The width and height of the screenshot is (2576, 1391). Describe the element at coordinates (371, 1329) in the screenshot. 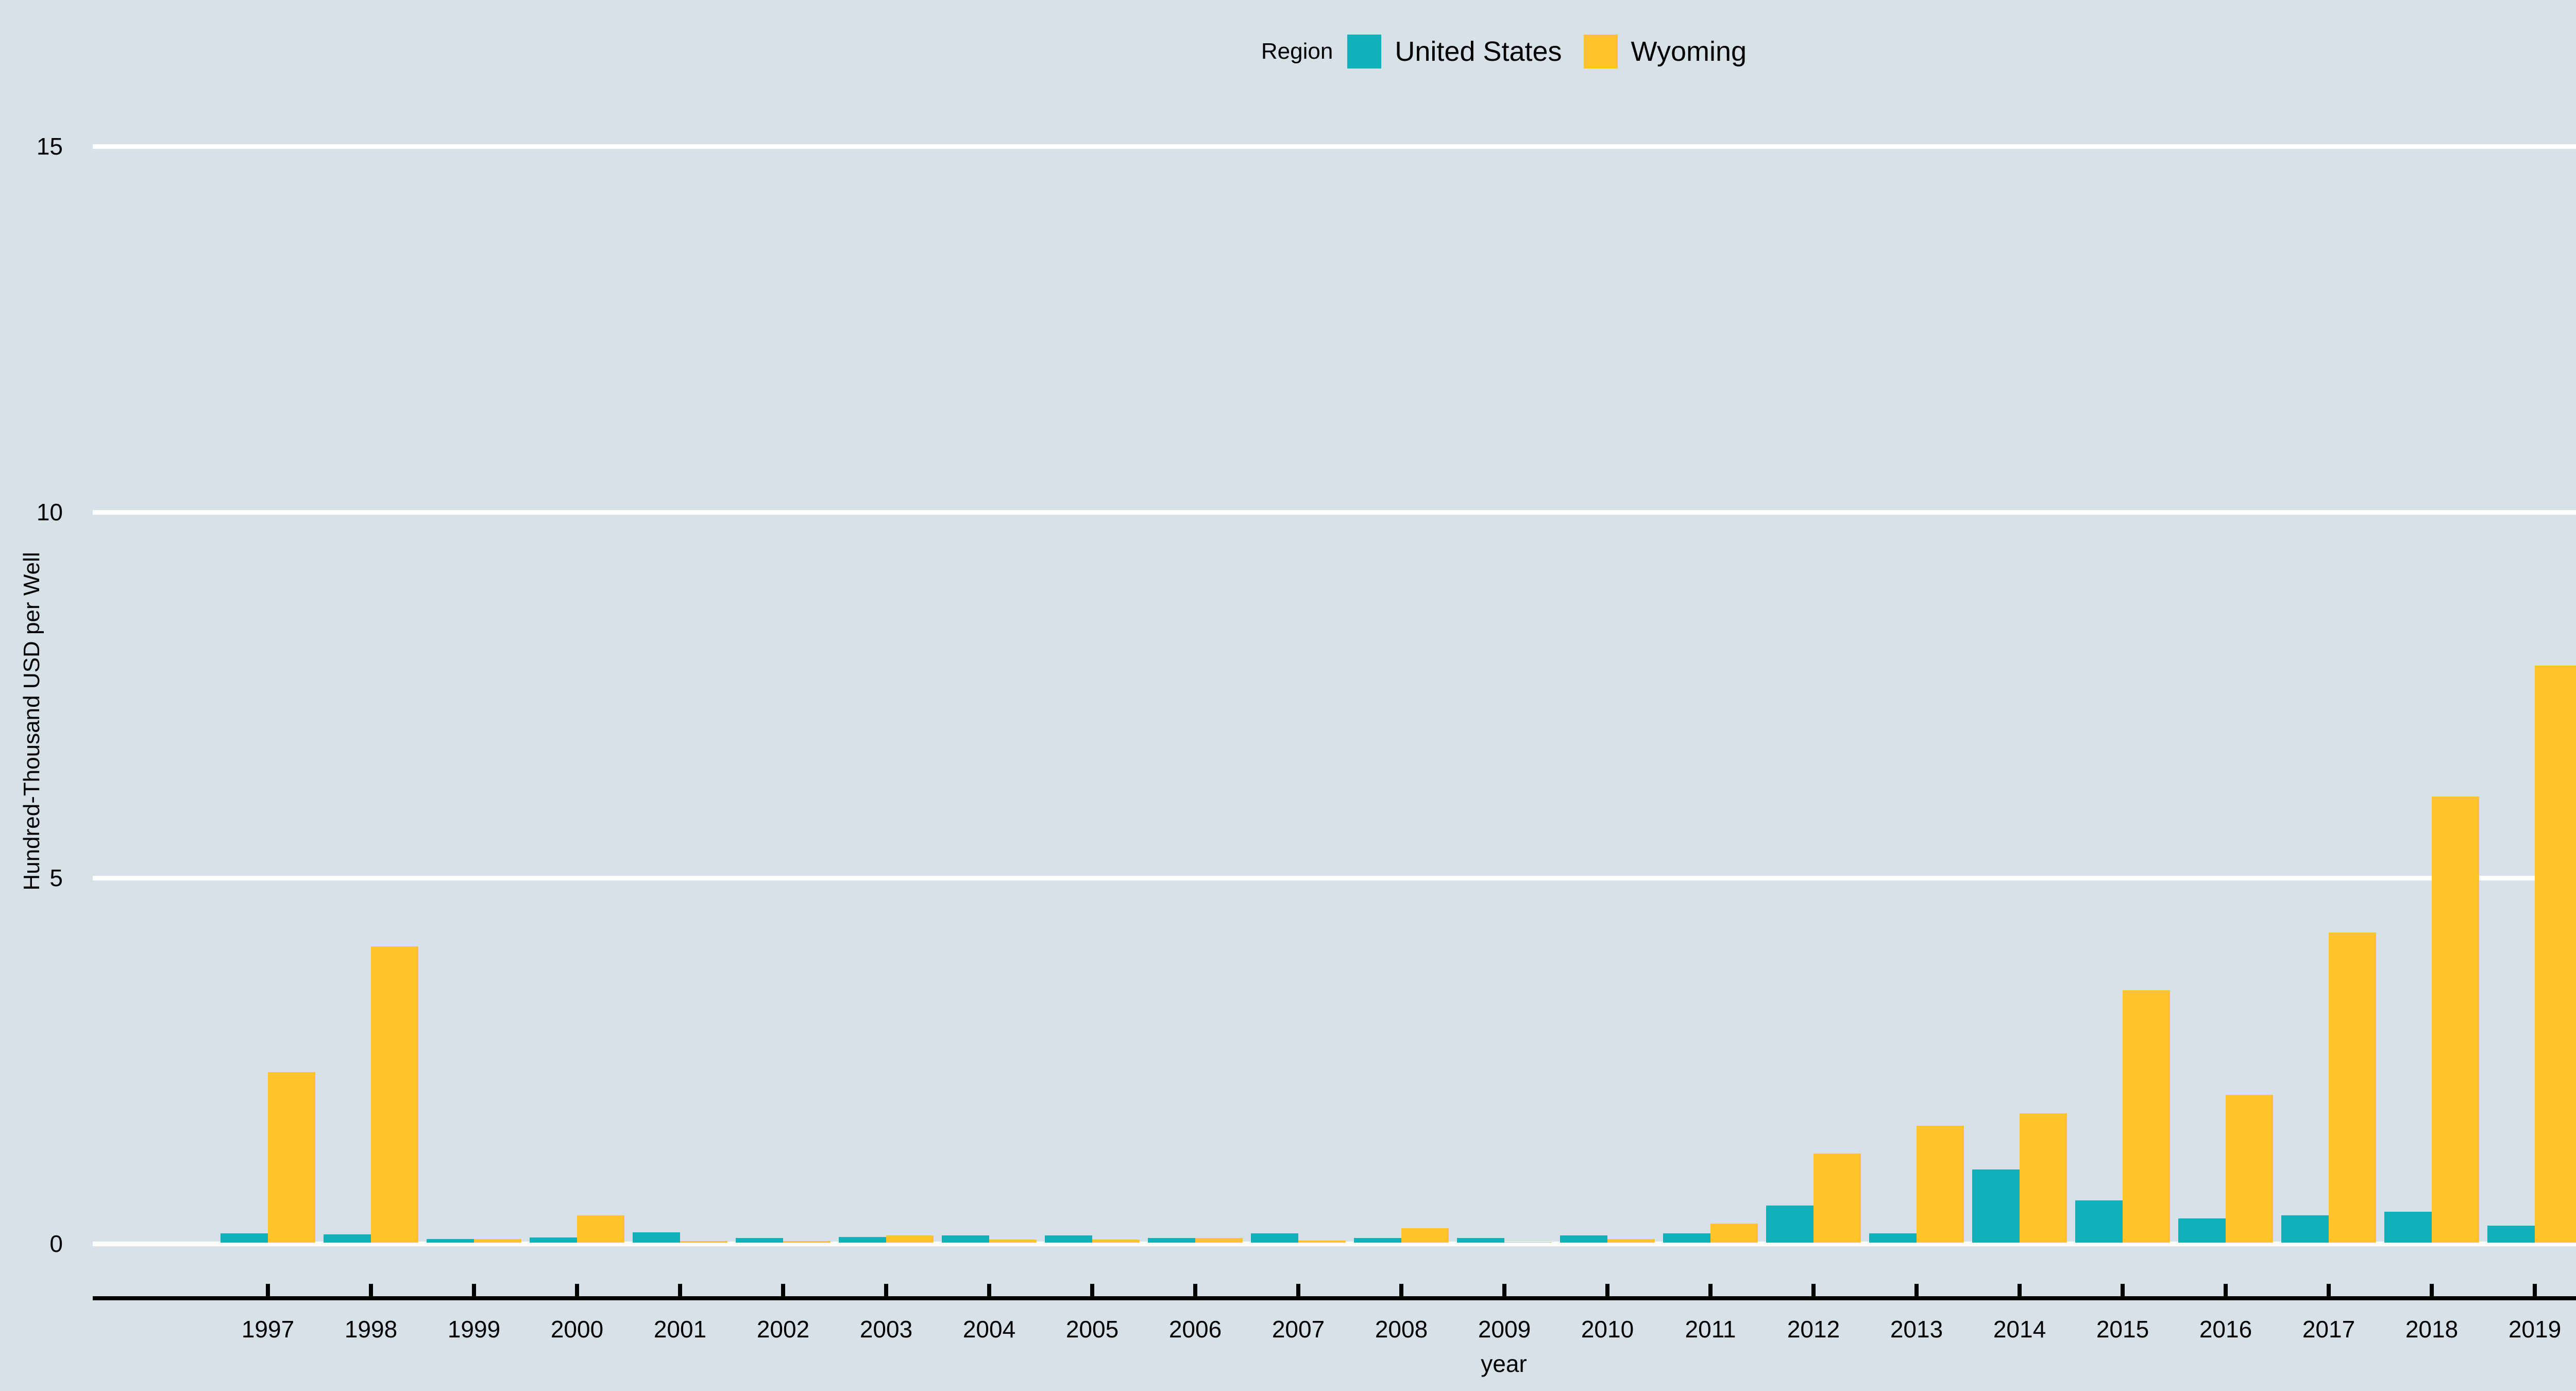

I see `x-tick-label-1998: 1998` at that location.